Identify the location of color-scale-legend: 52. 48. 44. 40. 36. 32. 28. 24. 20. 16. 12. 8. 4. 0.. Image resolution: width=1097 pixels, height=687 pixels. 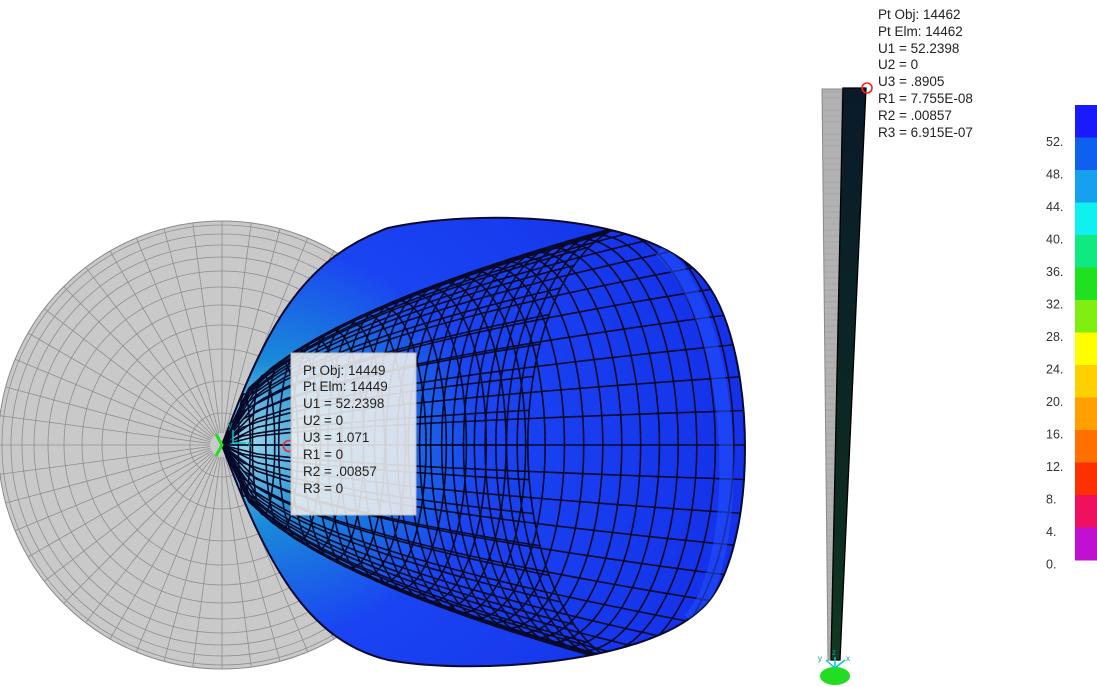
(1071, 338).